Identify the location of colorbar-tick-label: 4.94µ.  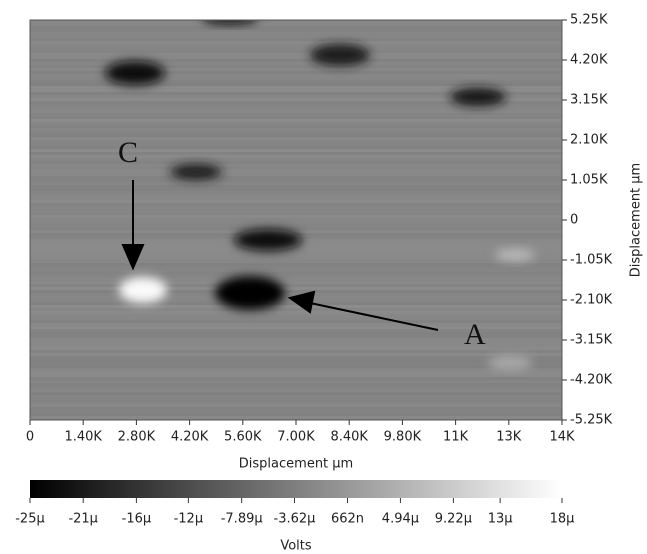
(400, 519).